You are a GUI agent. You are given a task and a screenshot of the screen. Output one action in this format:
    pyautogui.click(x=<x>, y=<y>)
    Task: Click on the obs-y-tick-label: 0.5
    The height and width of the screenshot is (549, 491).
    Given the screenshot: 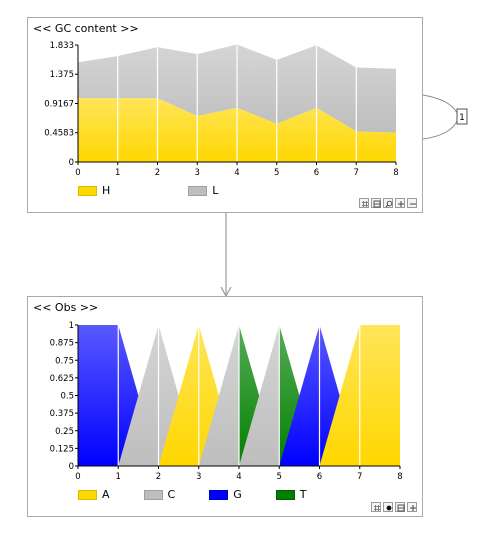 What is the action you would take?
    pyautogui.click(x=67, y=397)
    